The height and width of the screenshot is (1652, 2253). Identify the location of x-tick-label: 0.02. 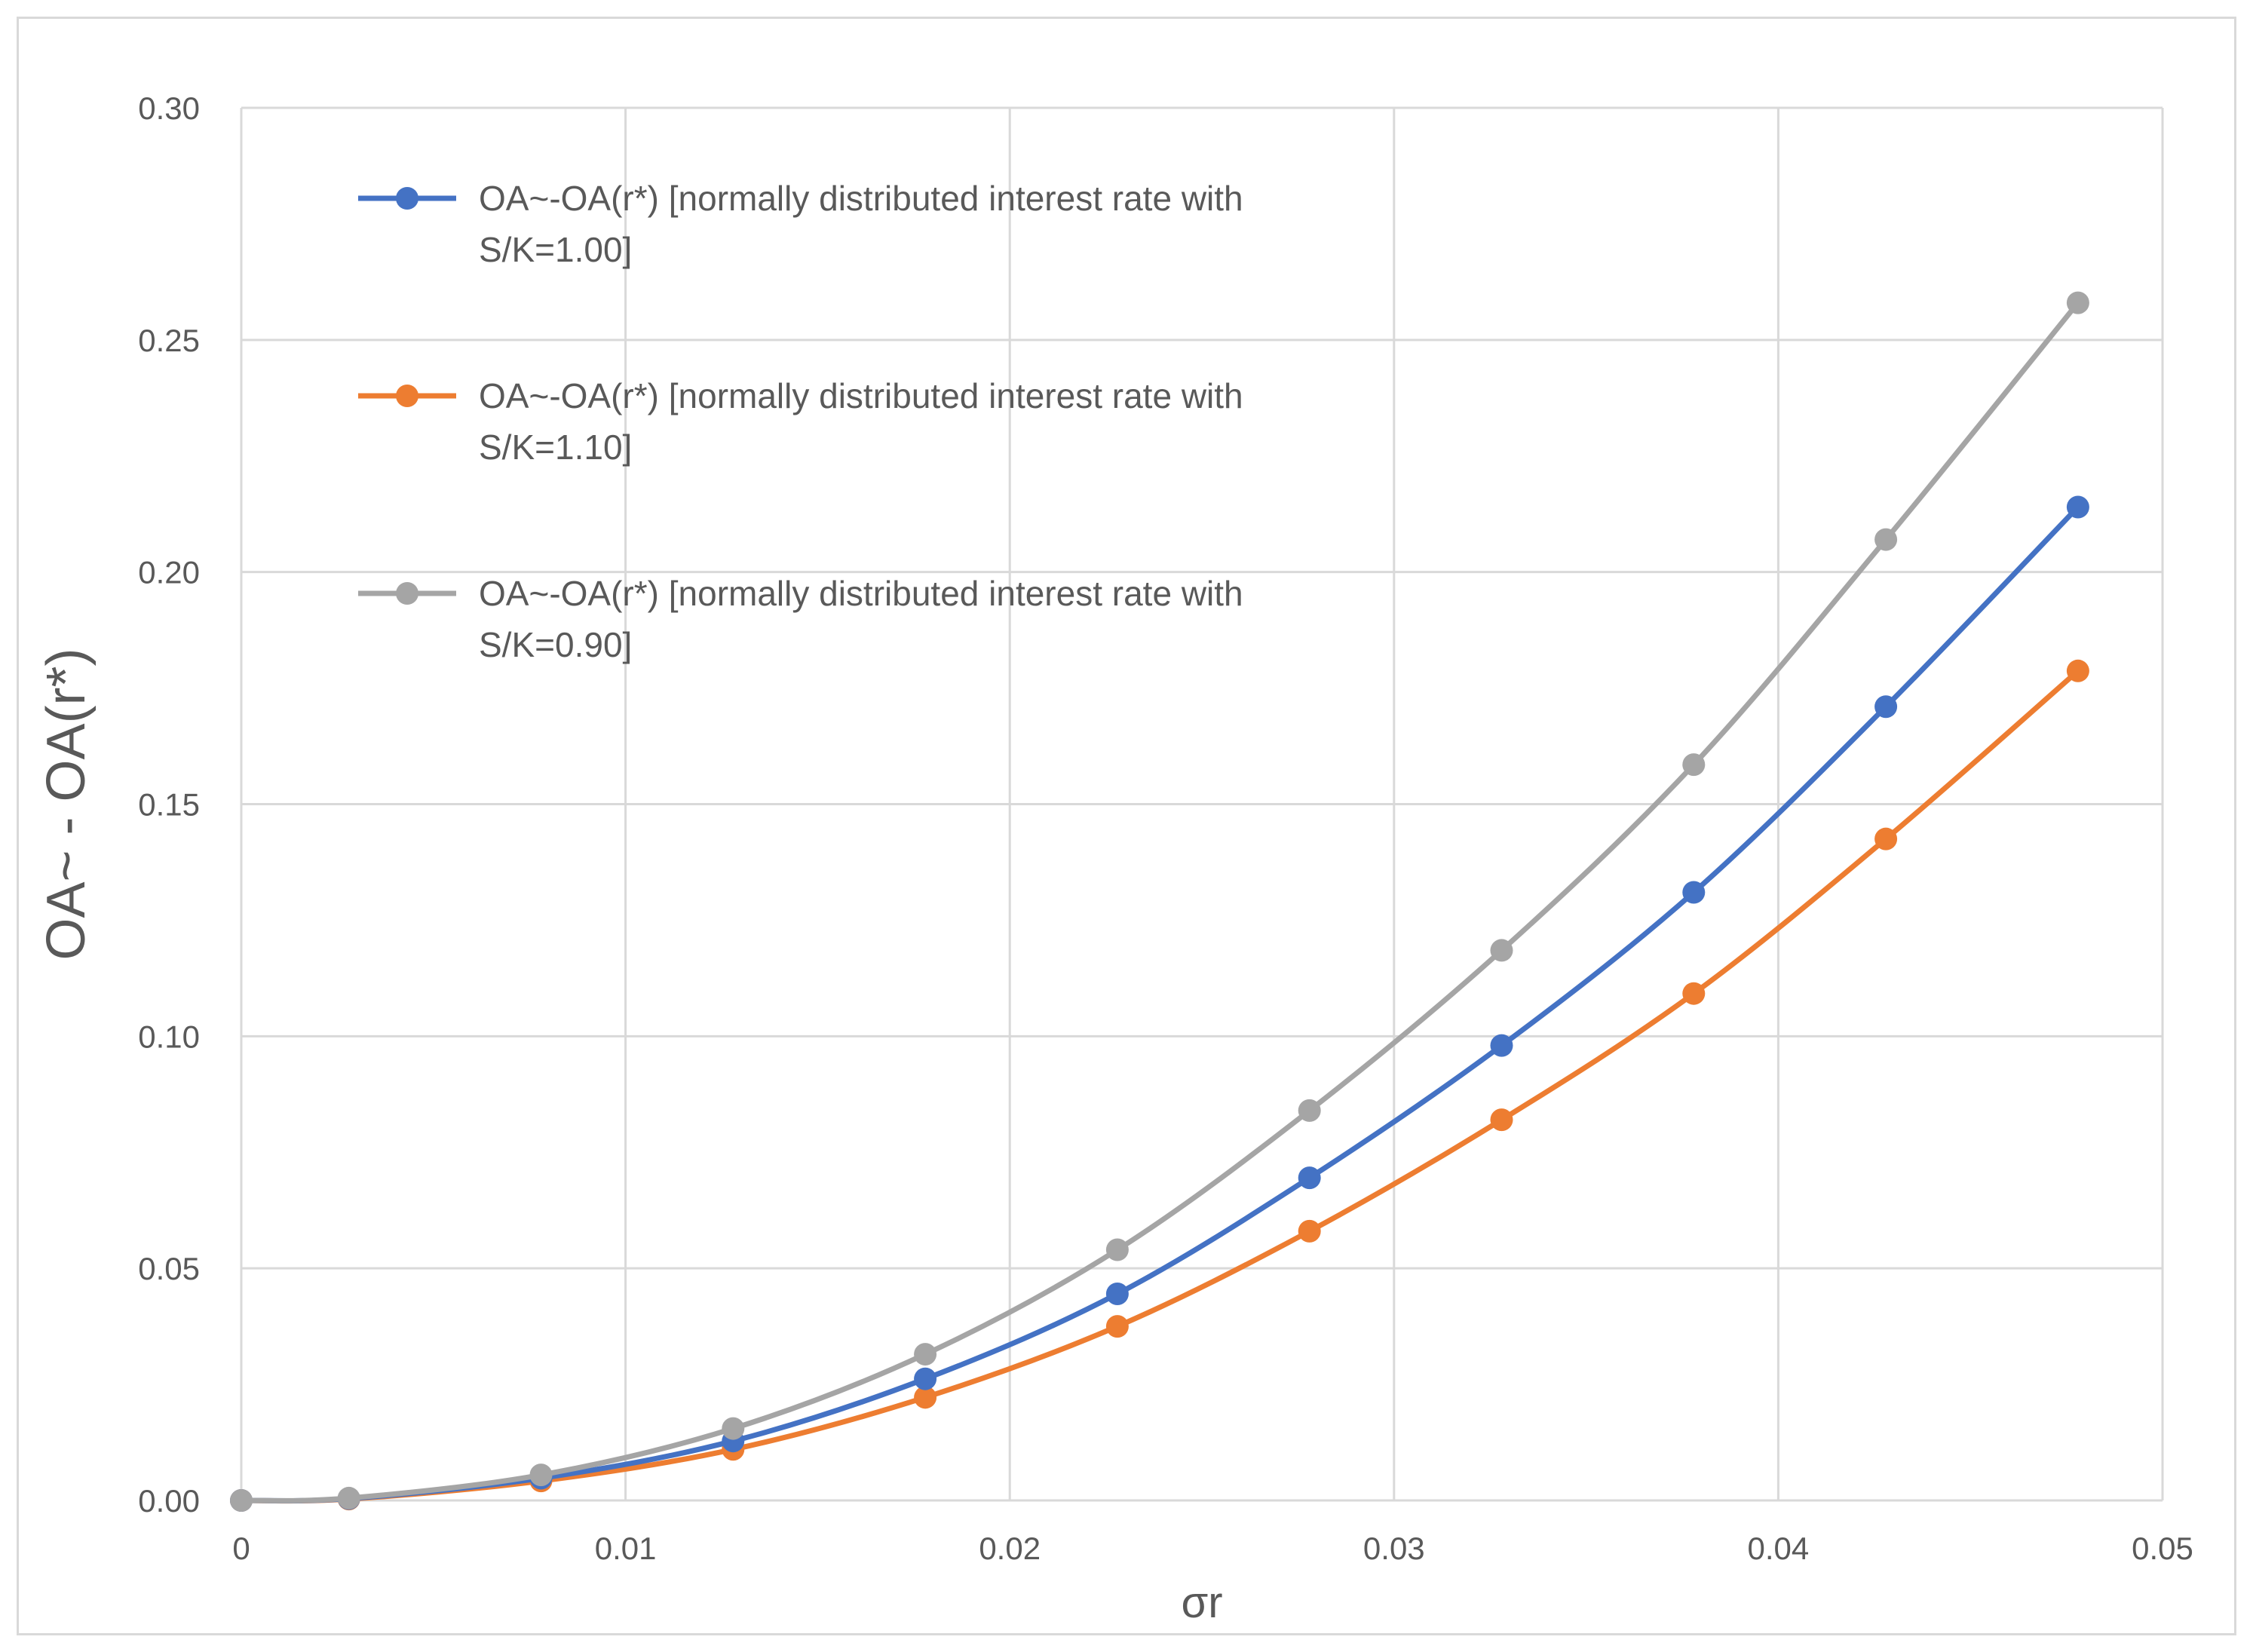
(1010, 1548).